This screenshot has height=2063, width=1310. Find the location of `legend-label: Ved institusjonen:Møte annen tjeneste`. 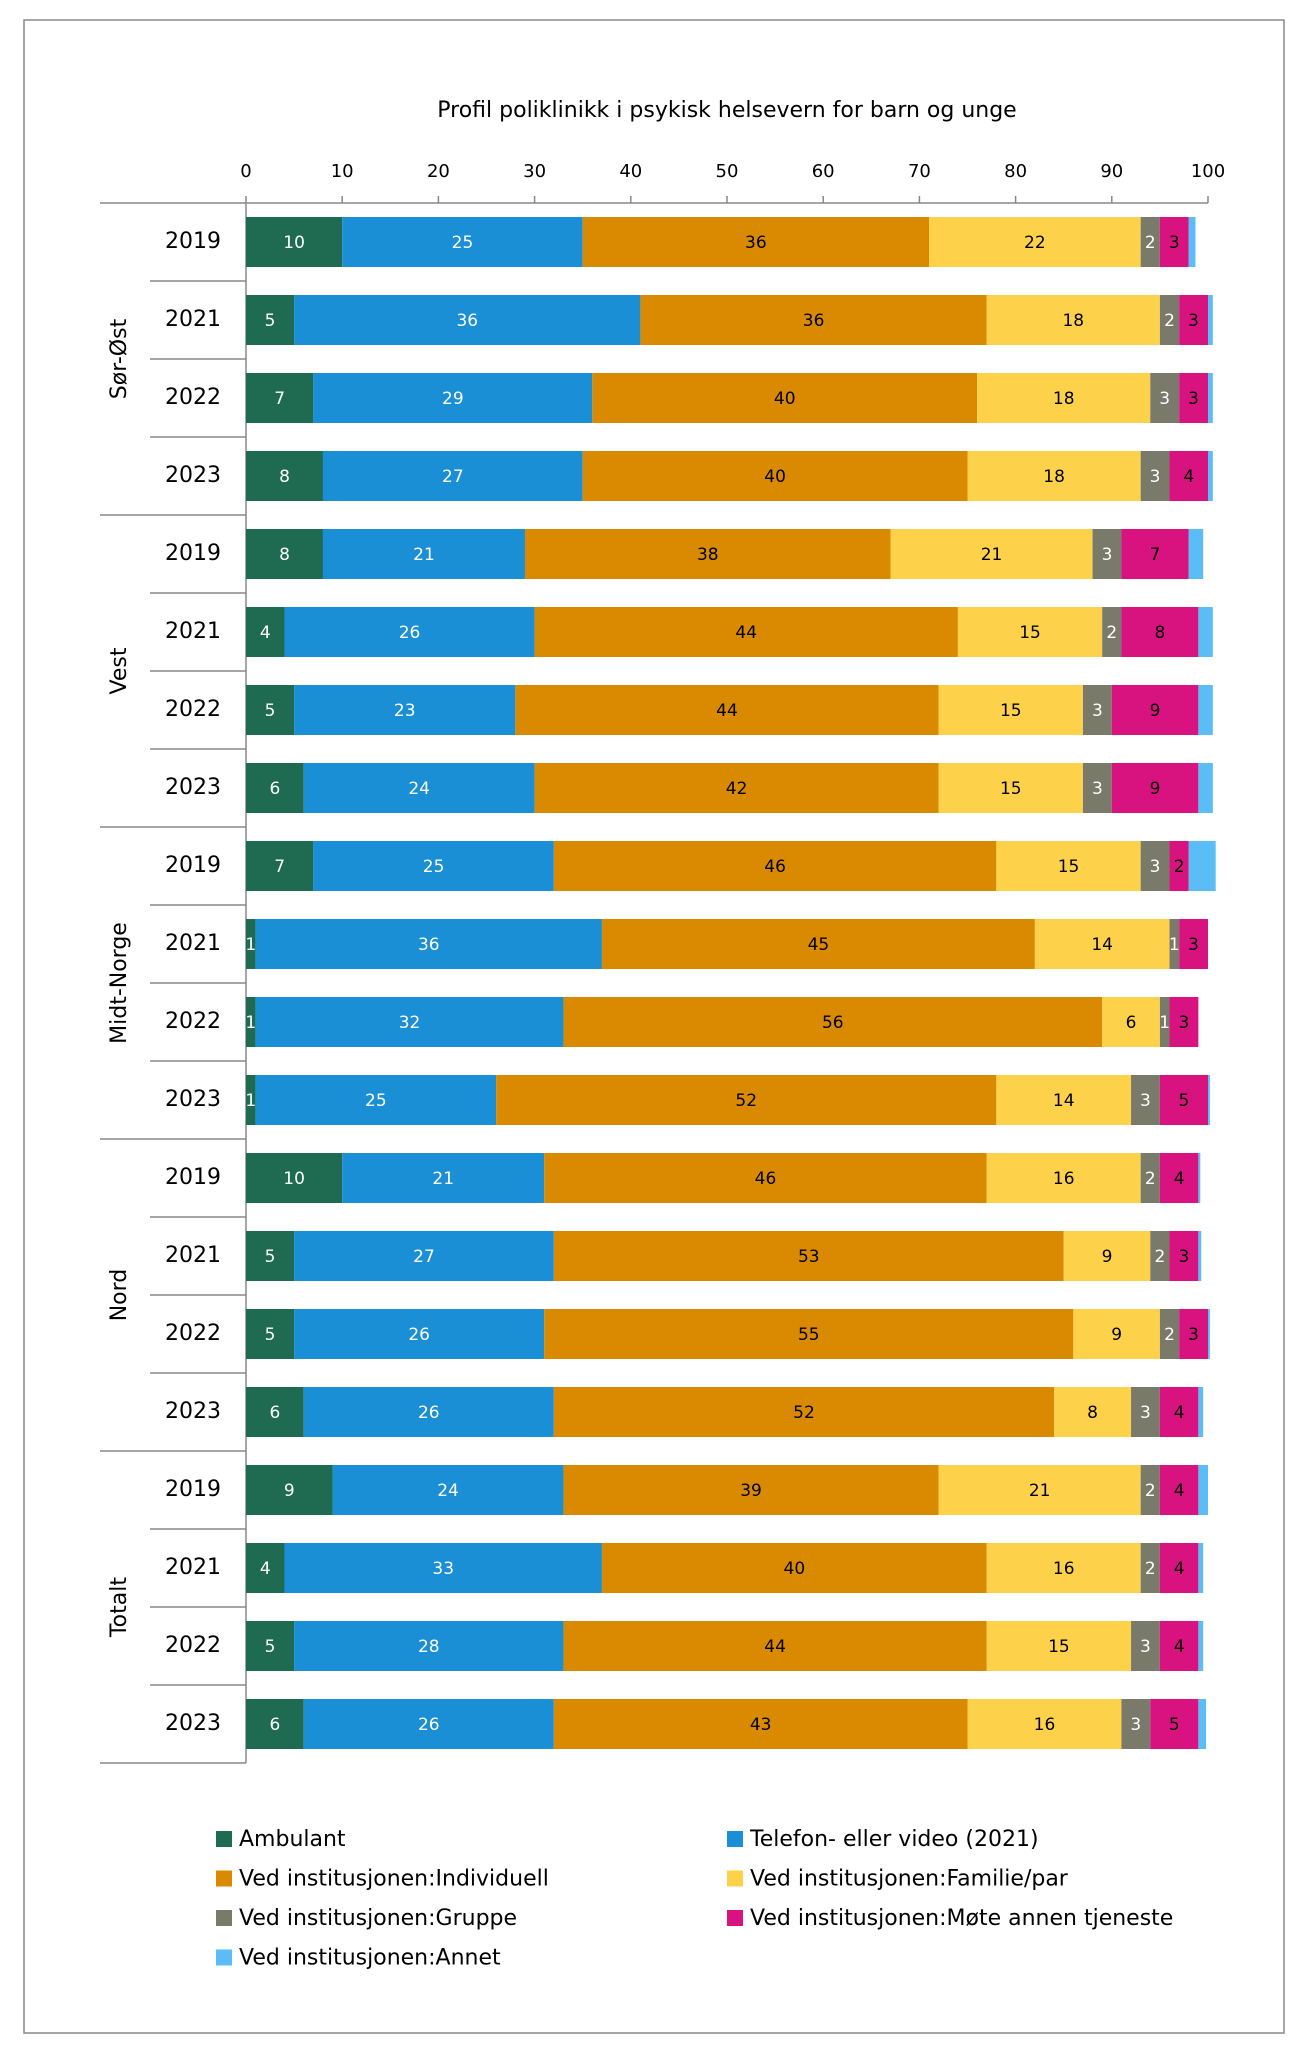

legend-label: Ved institusjonen:Møte annen tjeneste is located at coordinates (961, 1918).